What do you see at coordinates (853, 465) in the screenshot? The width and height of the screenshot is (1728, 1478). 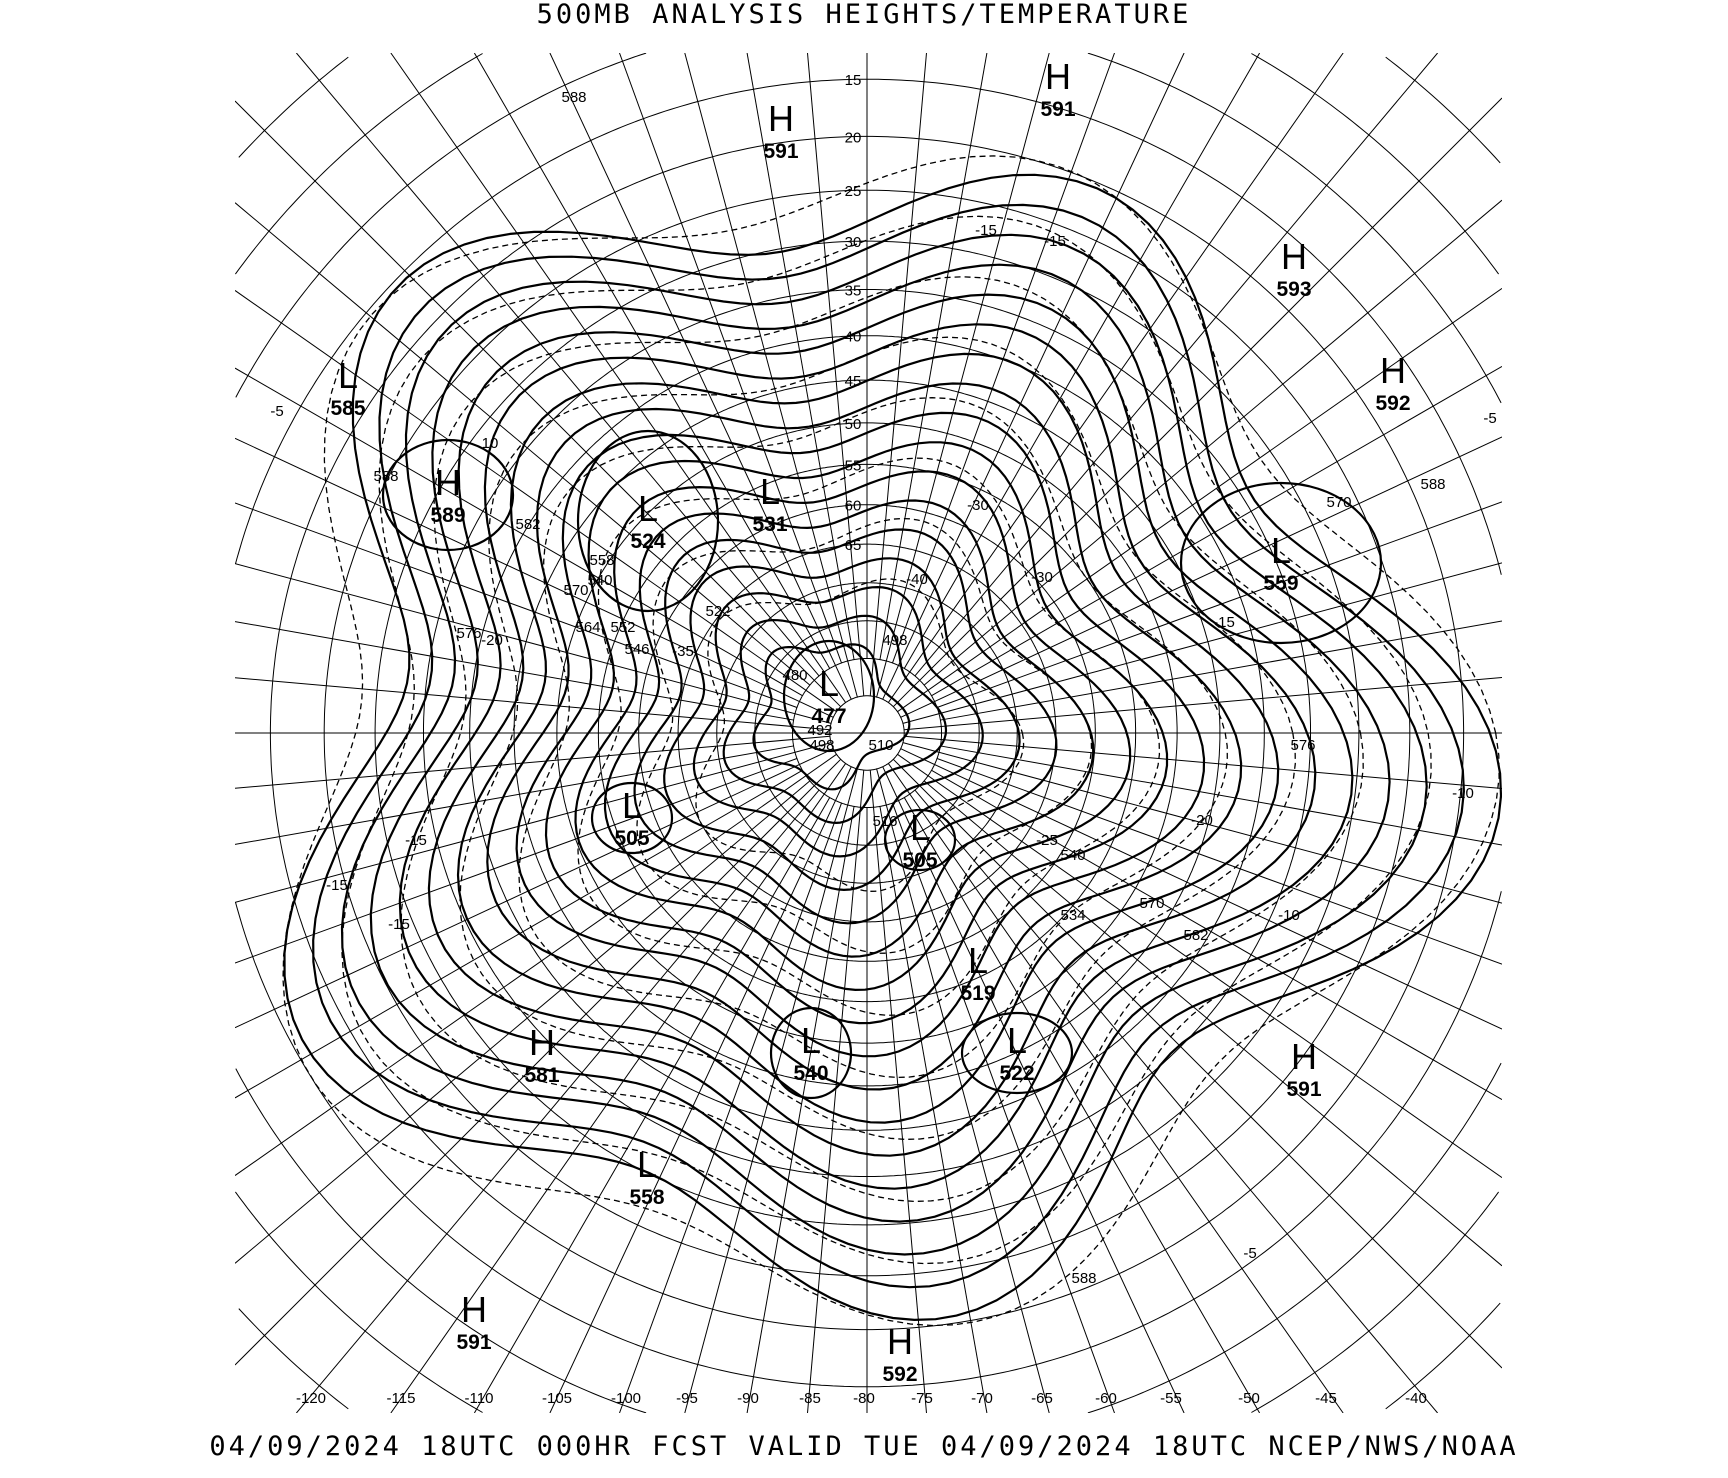 I see `latitude-label: 55` at bounding box center [853, 465].